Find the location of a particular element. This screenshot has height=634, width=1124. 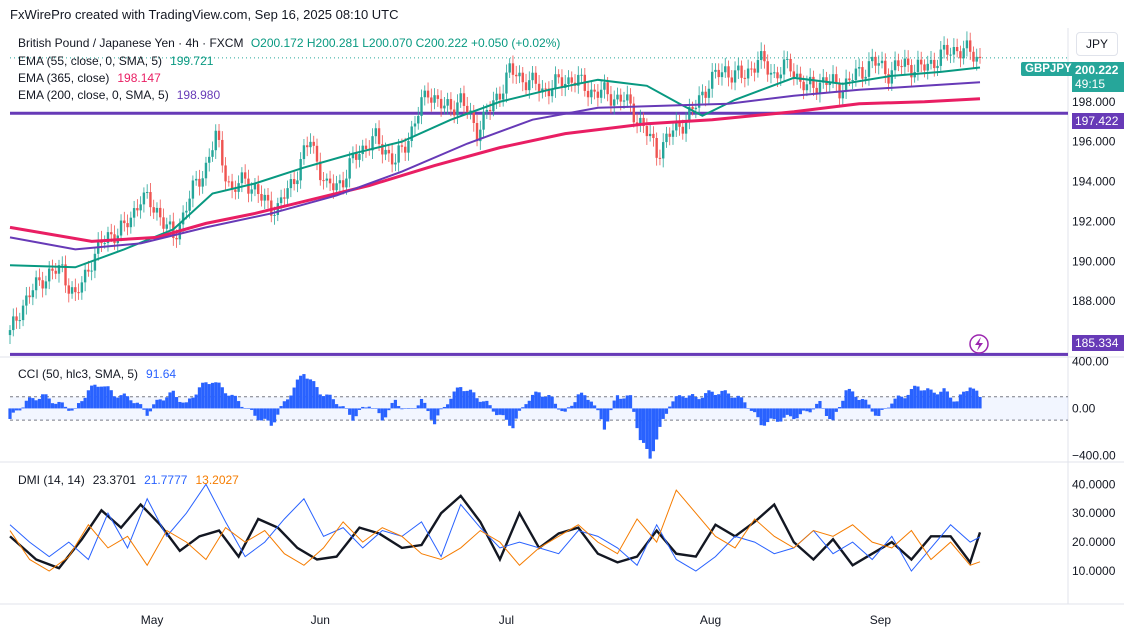

cci-tick-label: 400.00 is located at coordinates (1090, 362).